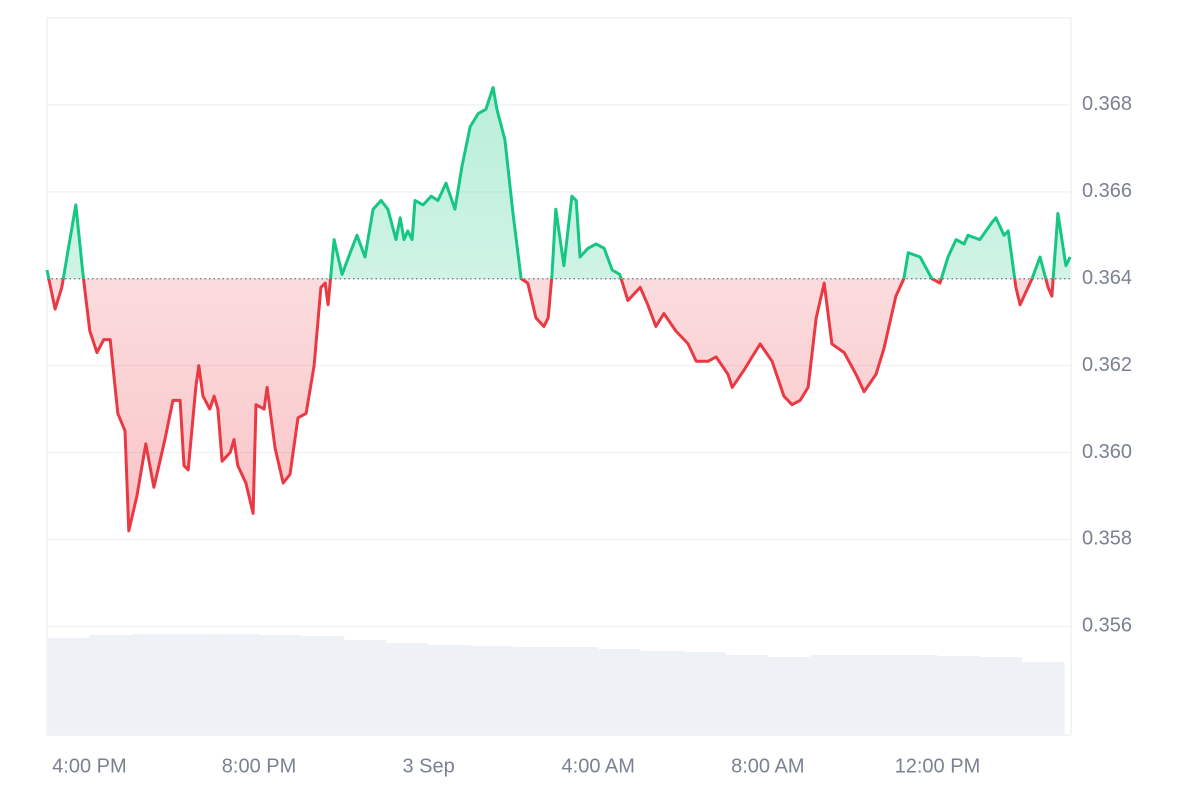 This screenshot has height=800, width=1200. Describe the element at coordinates (259, 766) in the screenshot. I see `x-tick-label: 8:00 PM` at that location.